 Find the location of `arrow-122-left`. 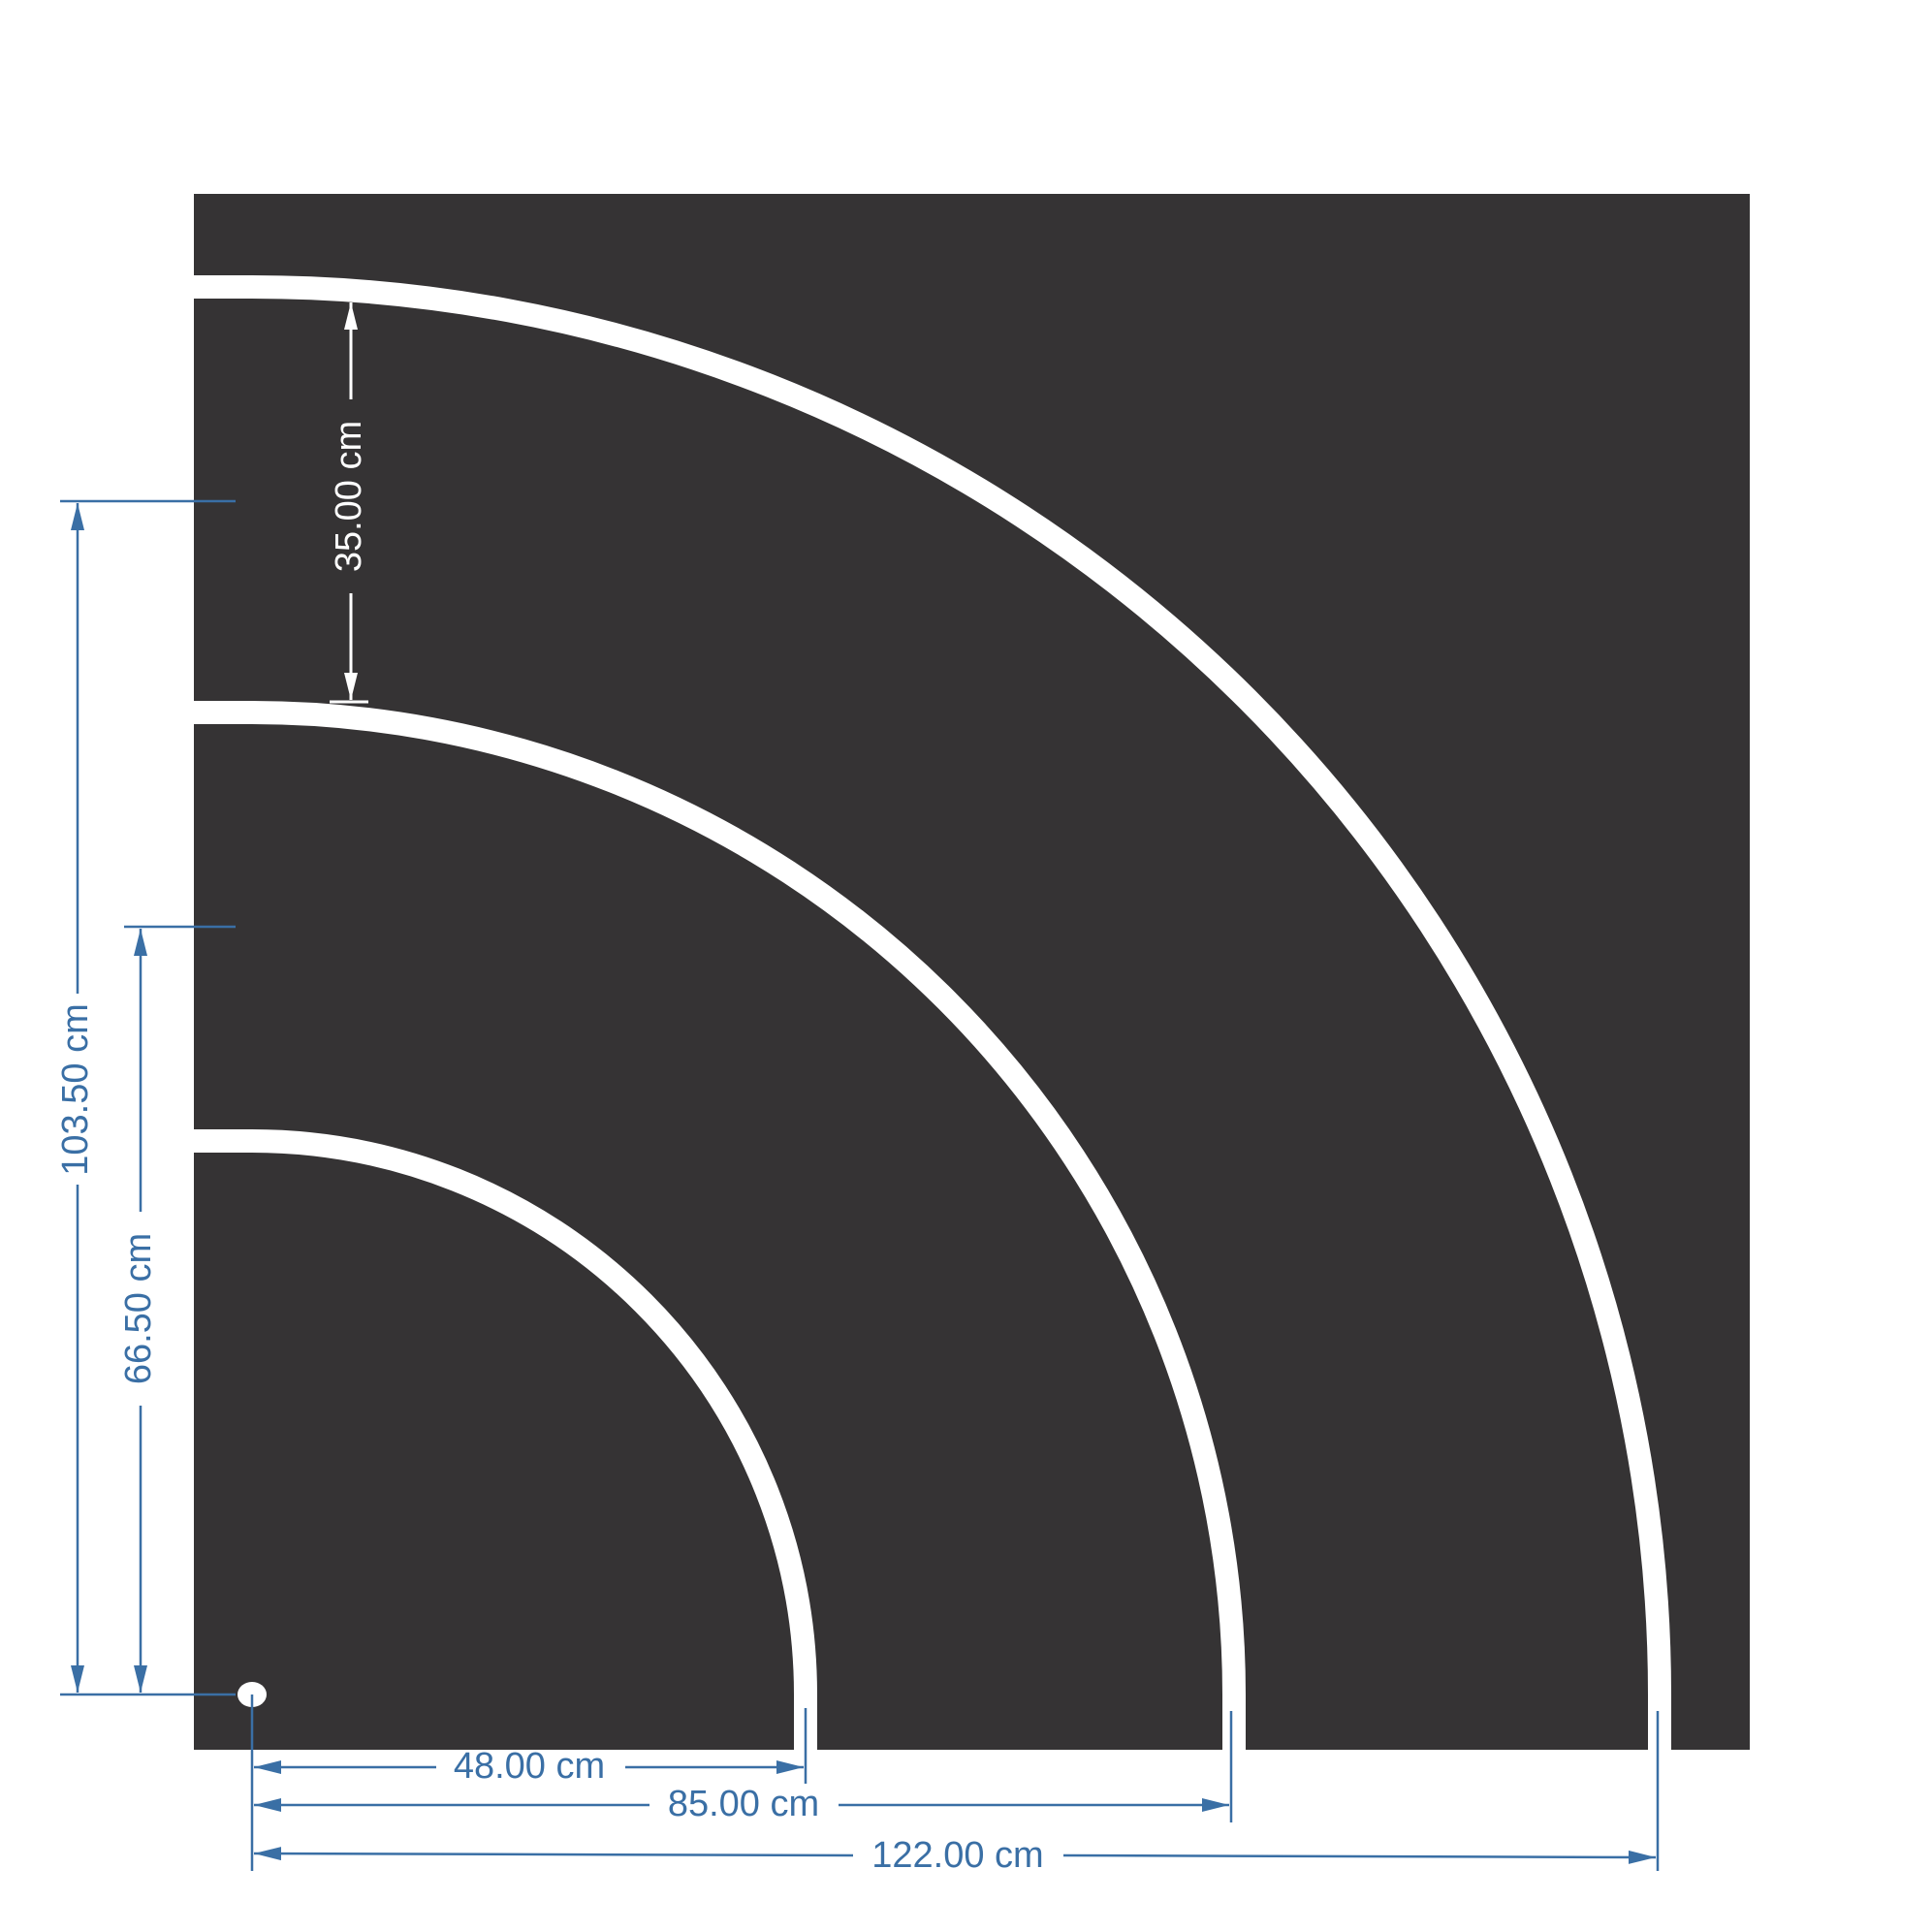

arrow-122-left is located at coordinates (553, 1854).